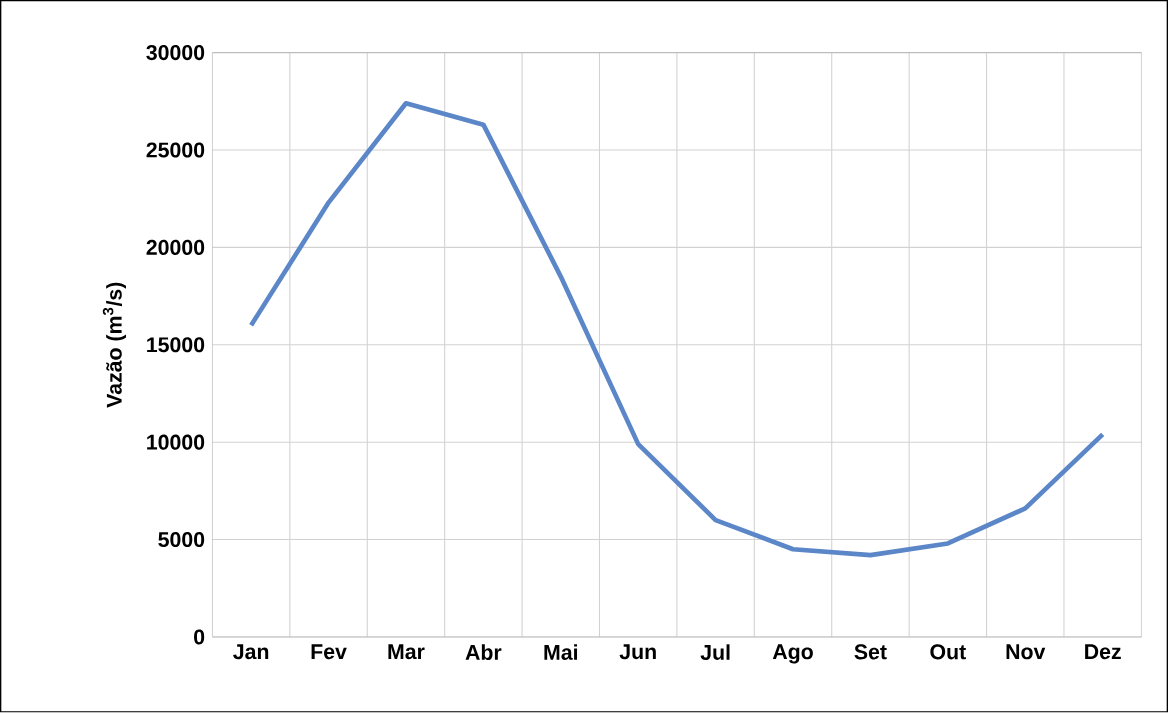  What do you see at coordinates (114, 345) in the screenshot?
I see `y-axis-title: Vazão (m$^{3}$/s)` at bounding box center [114, 345].